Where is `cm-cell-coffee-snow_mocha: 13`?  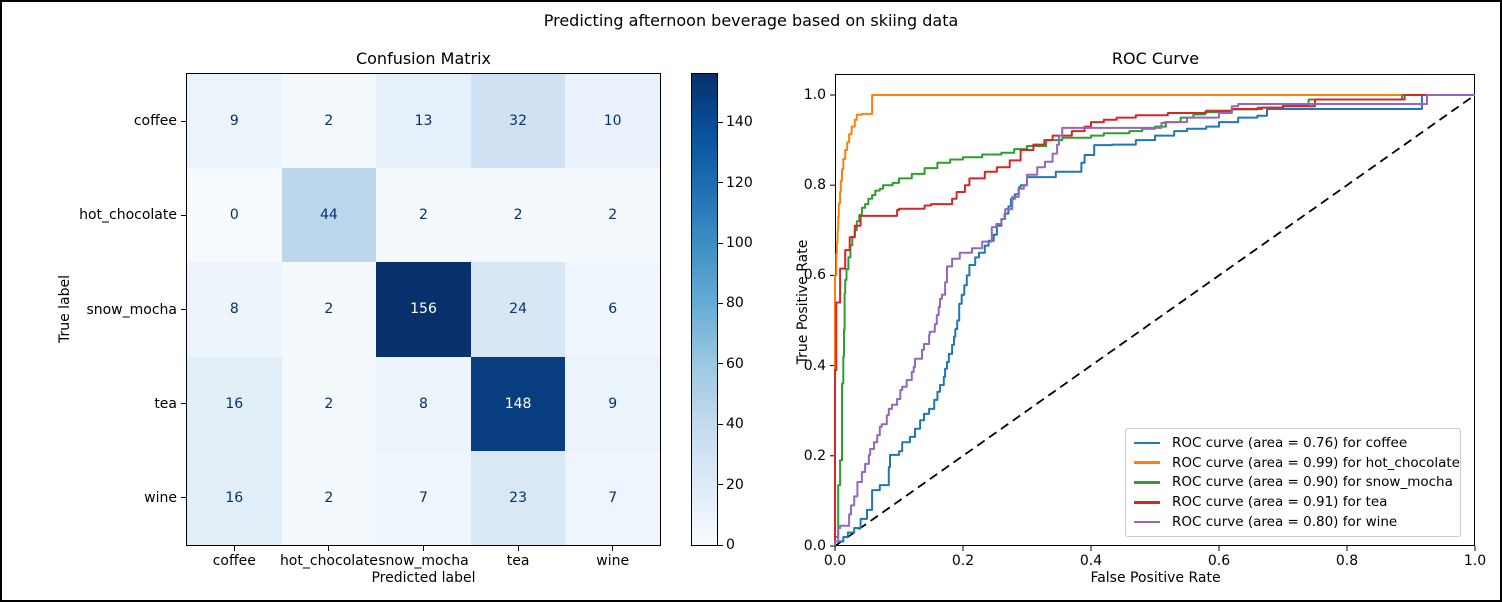
cm-cell-coffee-snow_mocha: 13 is located at coordinates (423, 121).